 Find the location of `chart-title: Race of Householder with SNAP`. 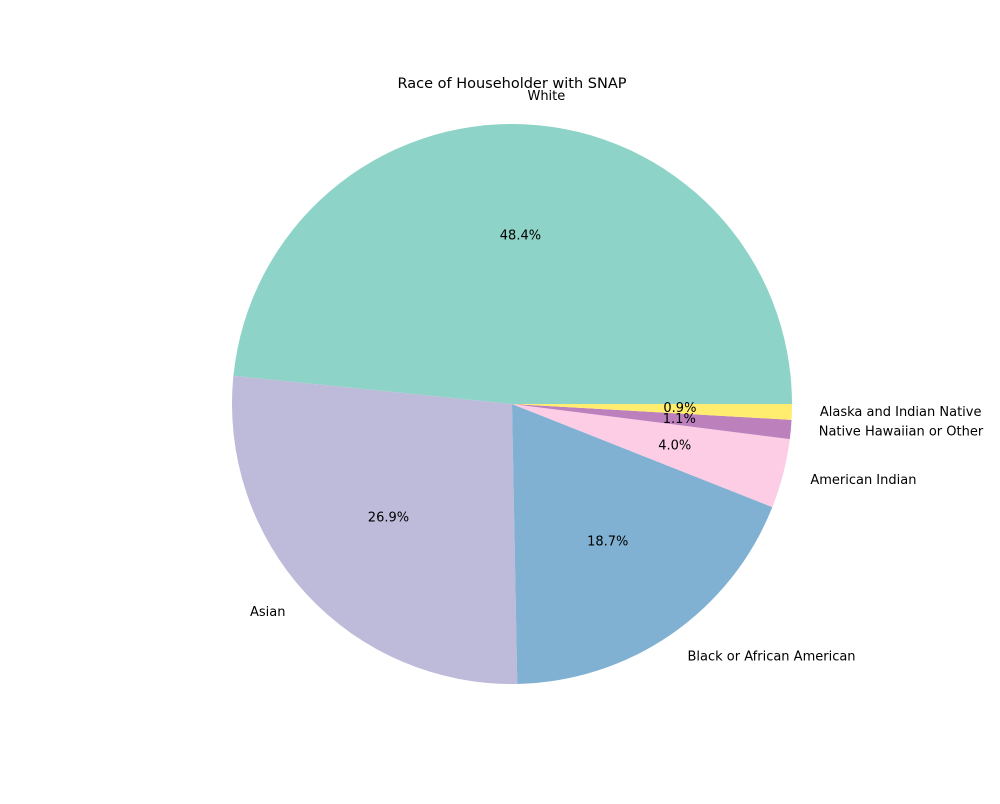

chart-title: Race of Householder with SNAP is located at coordinates (511, 84).